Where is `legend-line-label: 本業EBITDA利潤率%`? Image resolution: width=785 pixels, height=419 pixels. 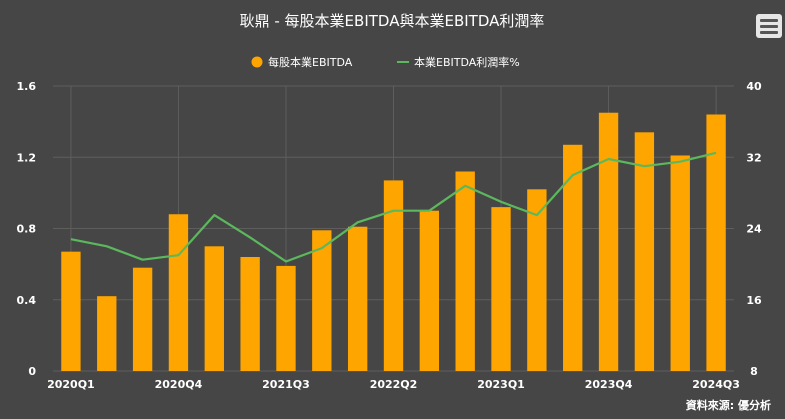 legend-line-label: 本業EBITDA利潤率% is located at coordinates (467, 62).